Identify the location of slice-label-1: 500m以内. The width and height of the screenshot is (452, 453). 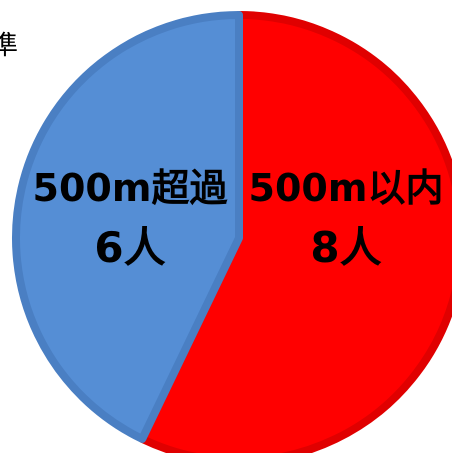
(346, 188).